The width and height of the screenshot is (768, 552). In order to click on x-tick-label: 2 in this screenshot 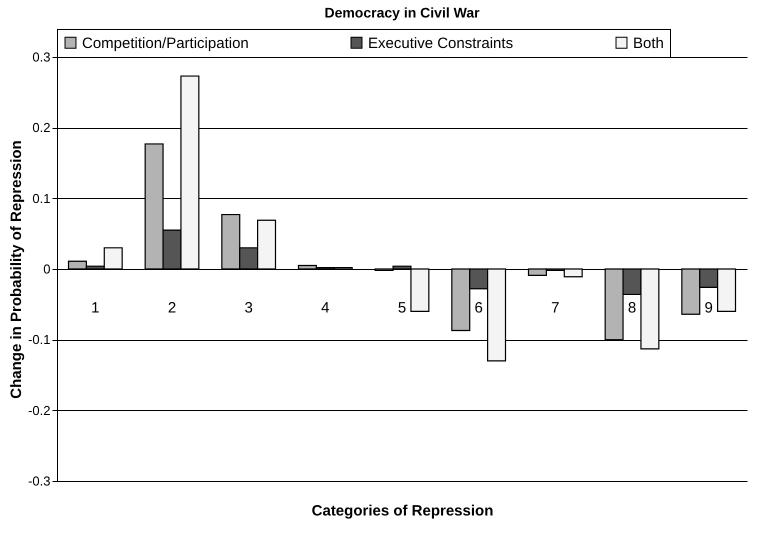, I will do `click(172, 308)`.